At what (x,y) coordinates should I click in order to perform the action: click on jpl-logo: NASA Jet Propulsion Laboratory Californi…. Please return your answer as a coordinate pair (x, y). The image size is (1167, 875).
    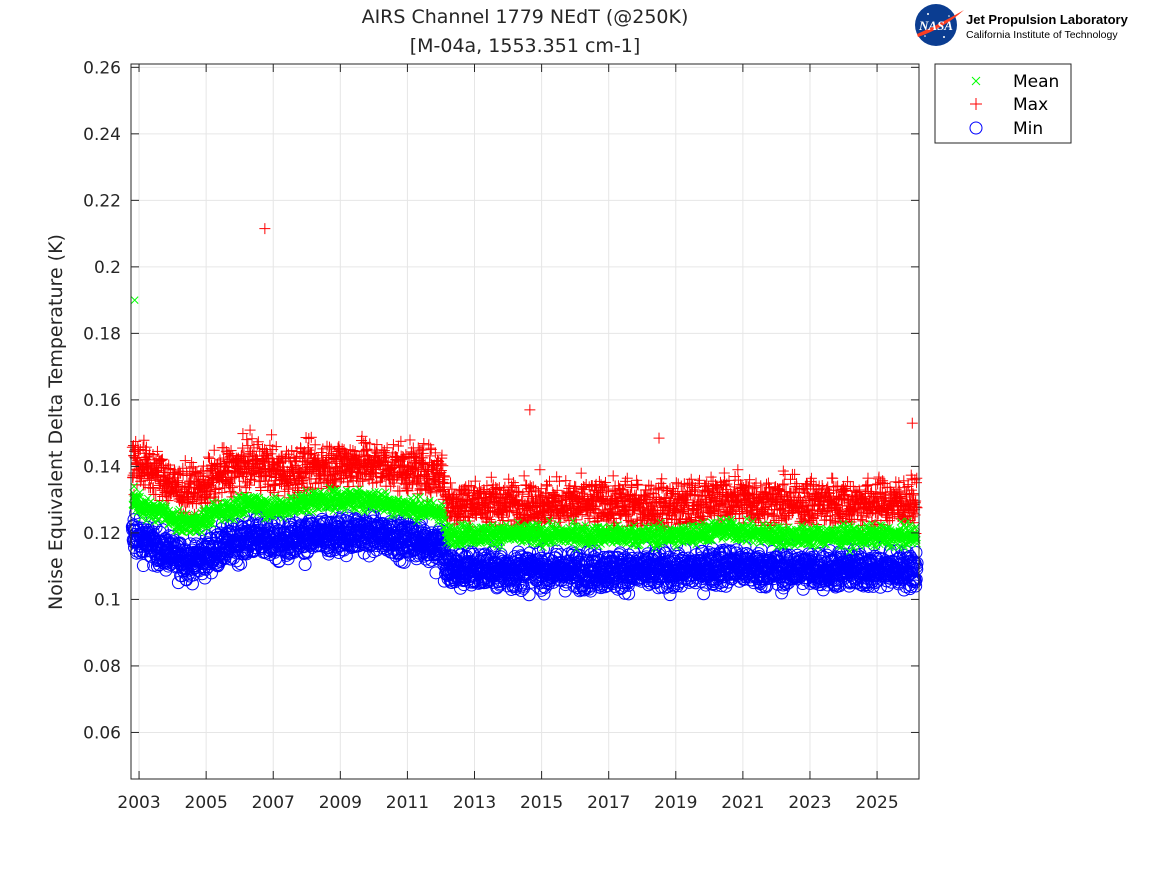
    Looking at the image, I should click on (1022, 25).